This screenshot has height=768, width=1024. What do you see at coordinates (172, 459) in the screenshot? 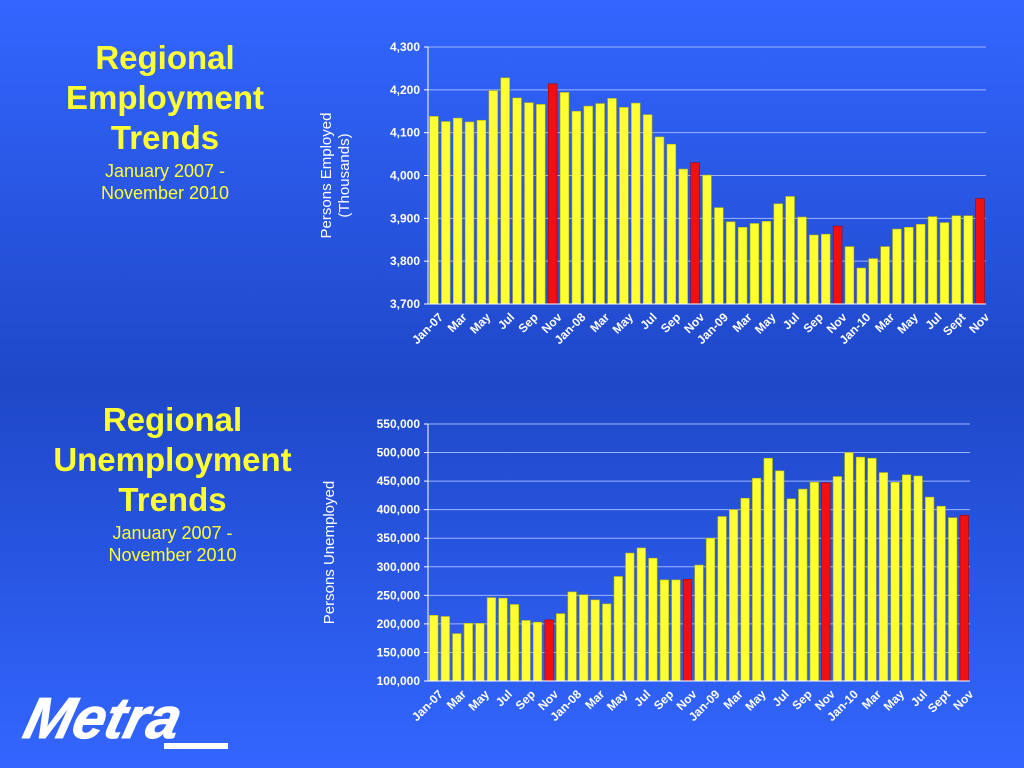
I see `unemployment-title: Regional Unemployment Trends` at bounding box center [172, 459].